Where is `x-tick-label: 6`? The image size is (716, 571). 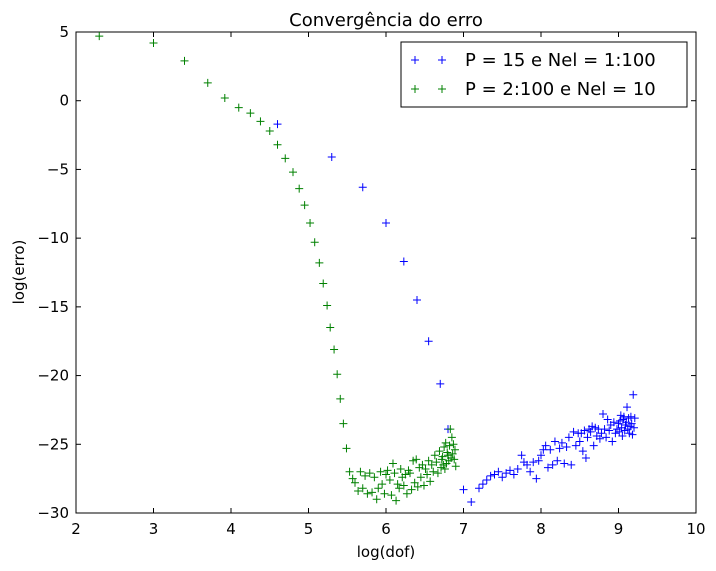
x-tick-label: 6 is located at coordinates (386, 529).